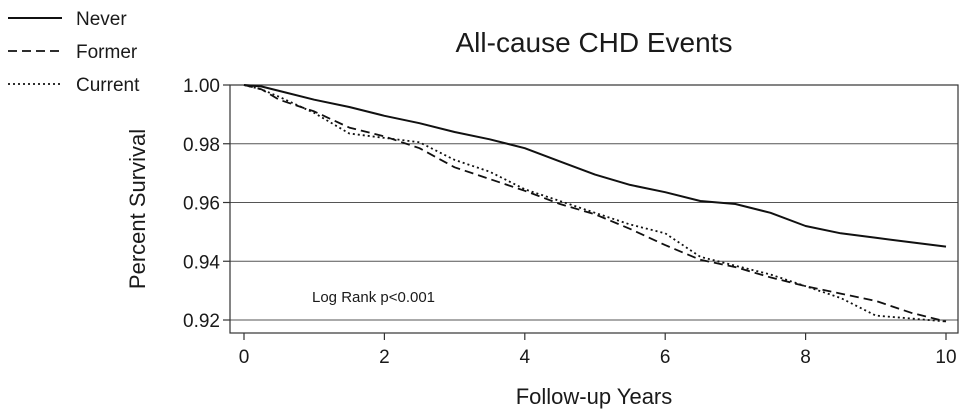  What do you see at coordinates (525, 357) in the screenshot?
I see `x-tick-label: 4` at bounding box center [525, 357].